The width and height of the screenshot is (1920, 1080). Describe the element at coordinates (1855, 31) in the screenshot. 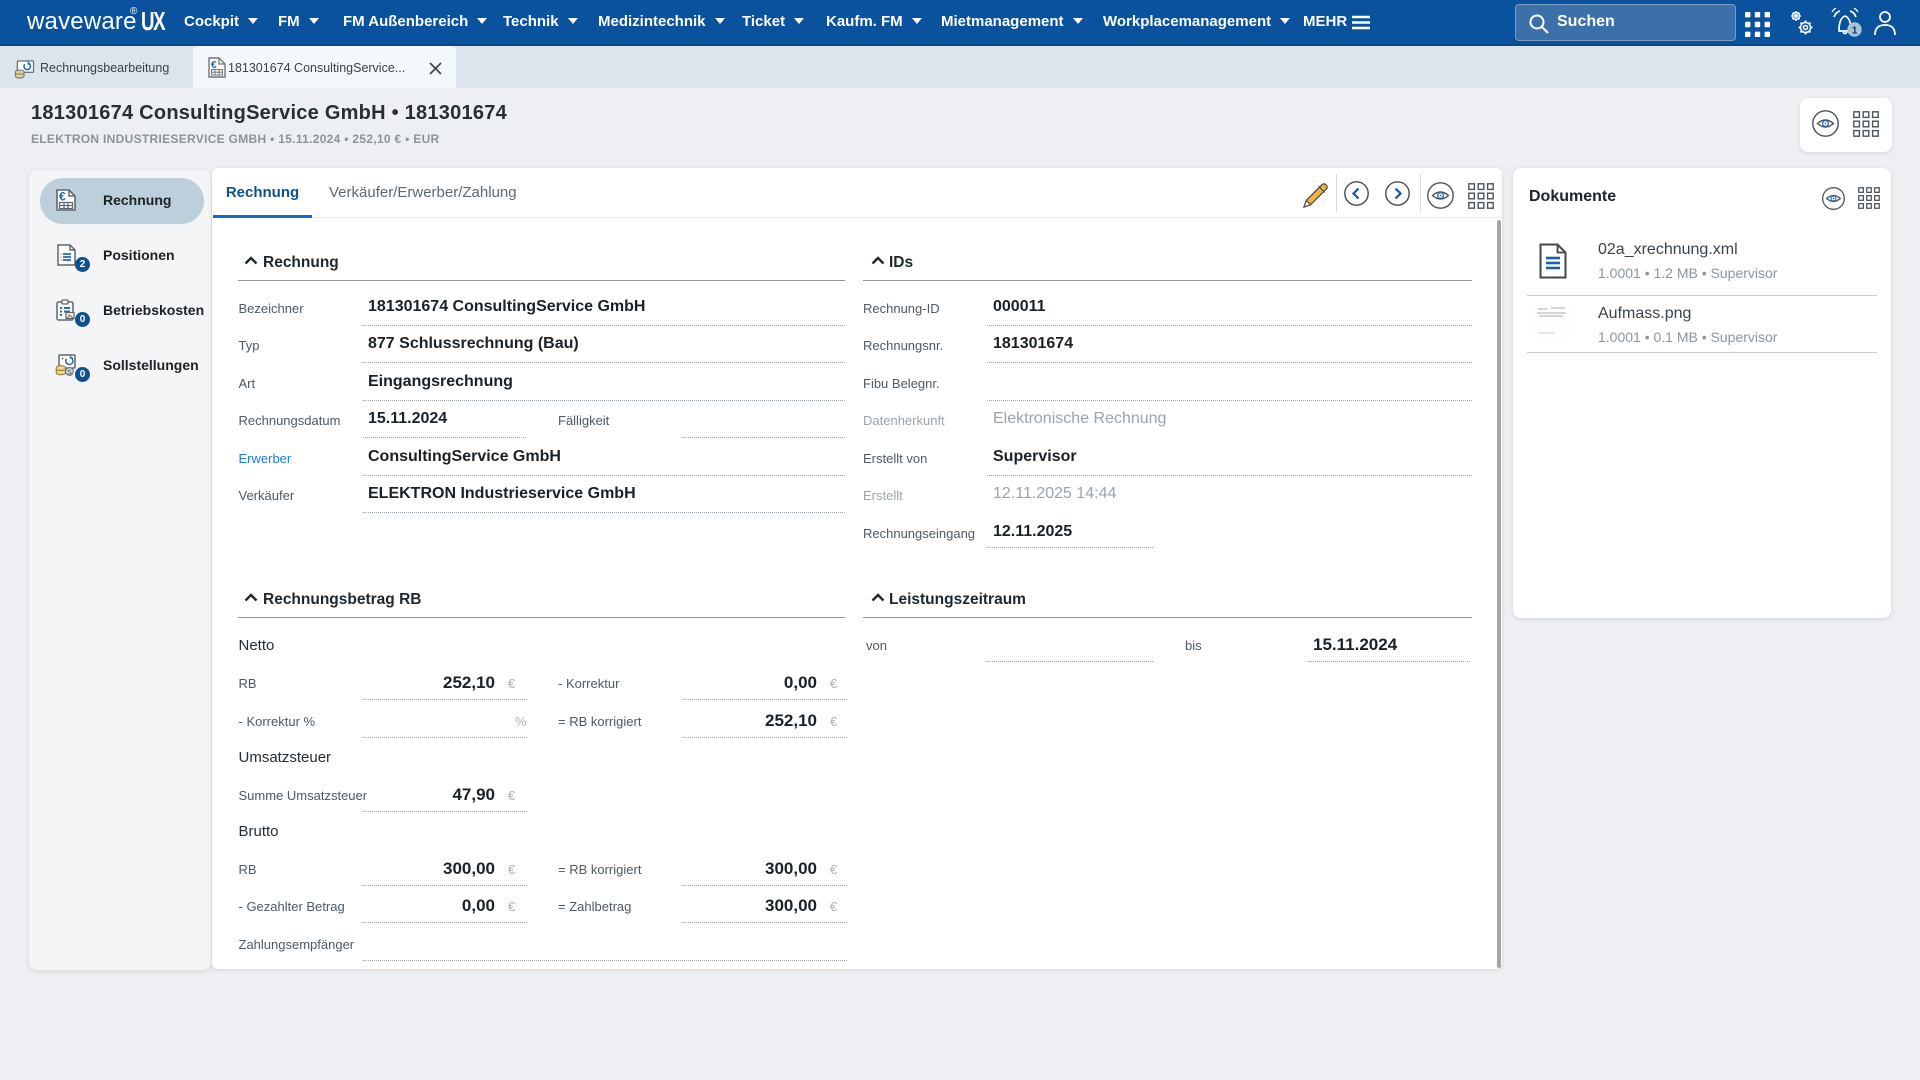

I see `svg-text: 1` at that location.